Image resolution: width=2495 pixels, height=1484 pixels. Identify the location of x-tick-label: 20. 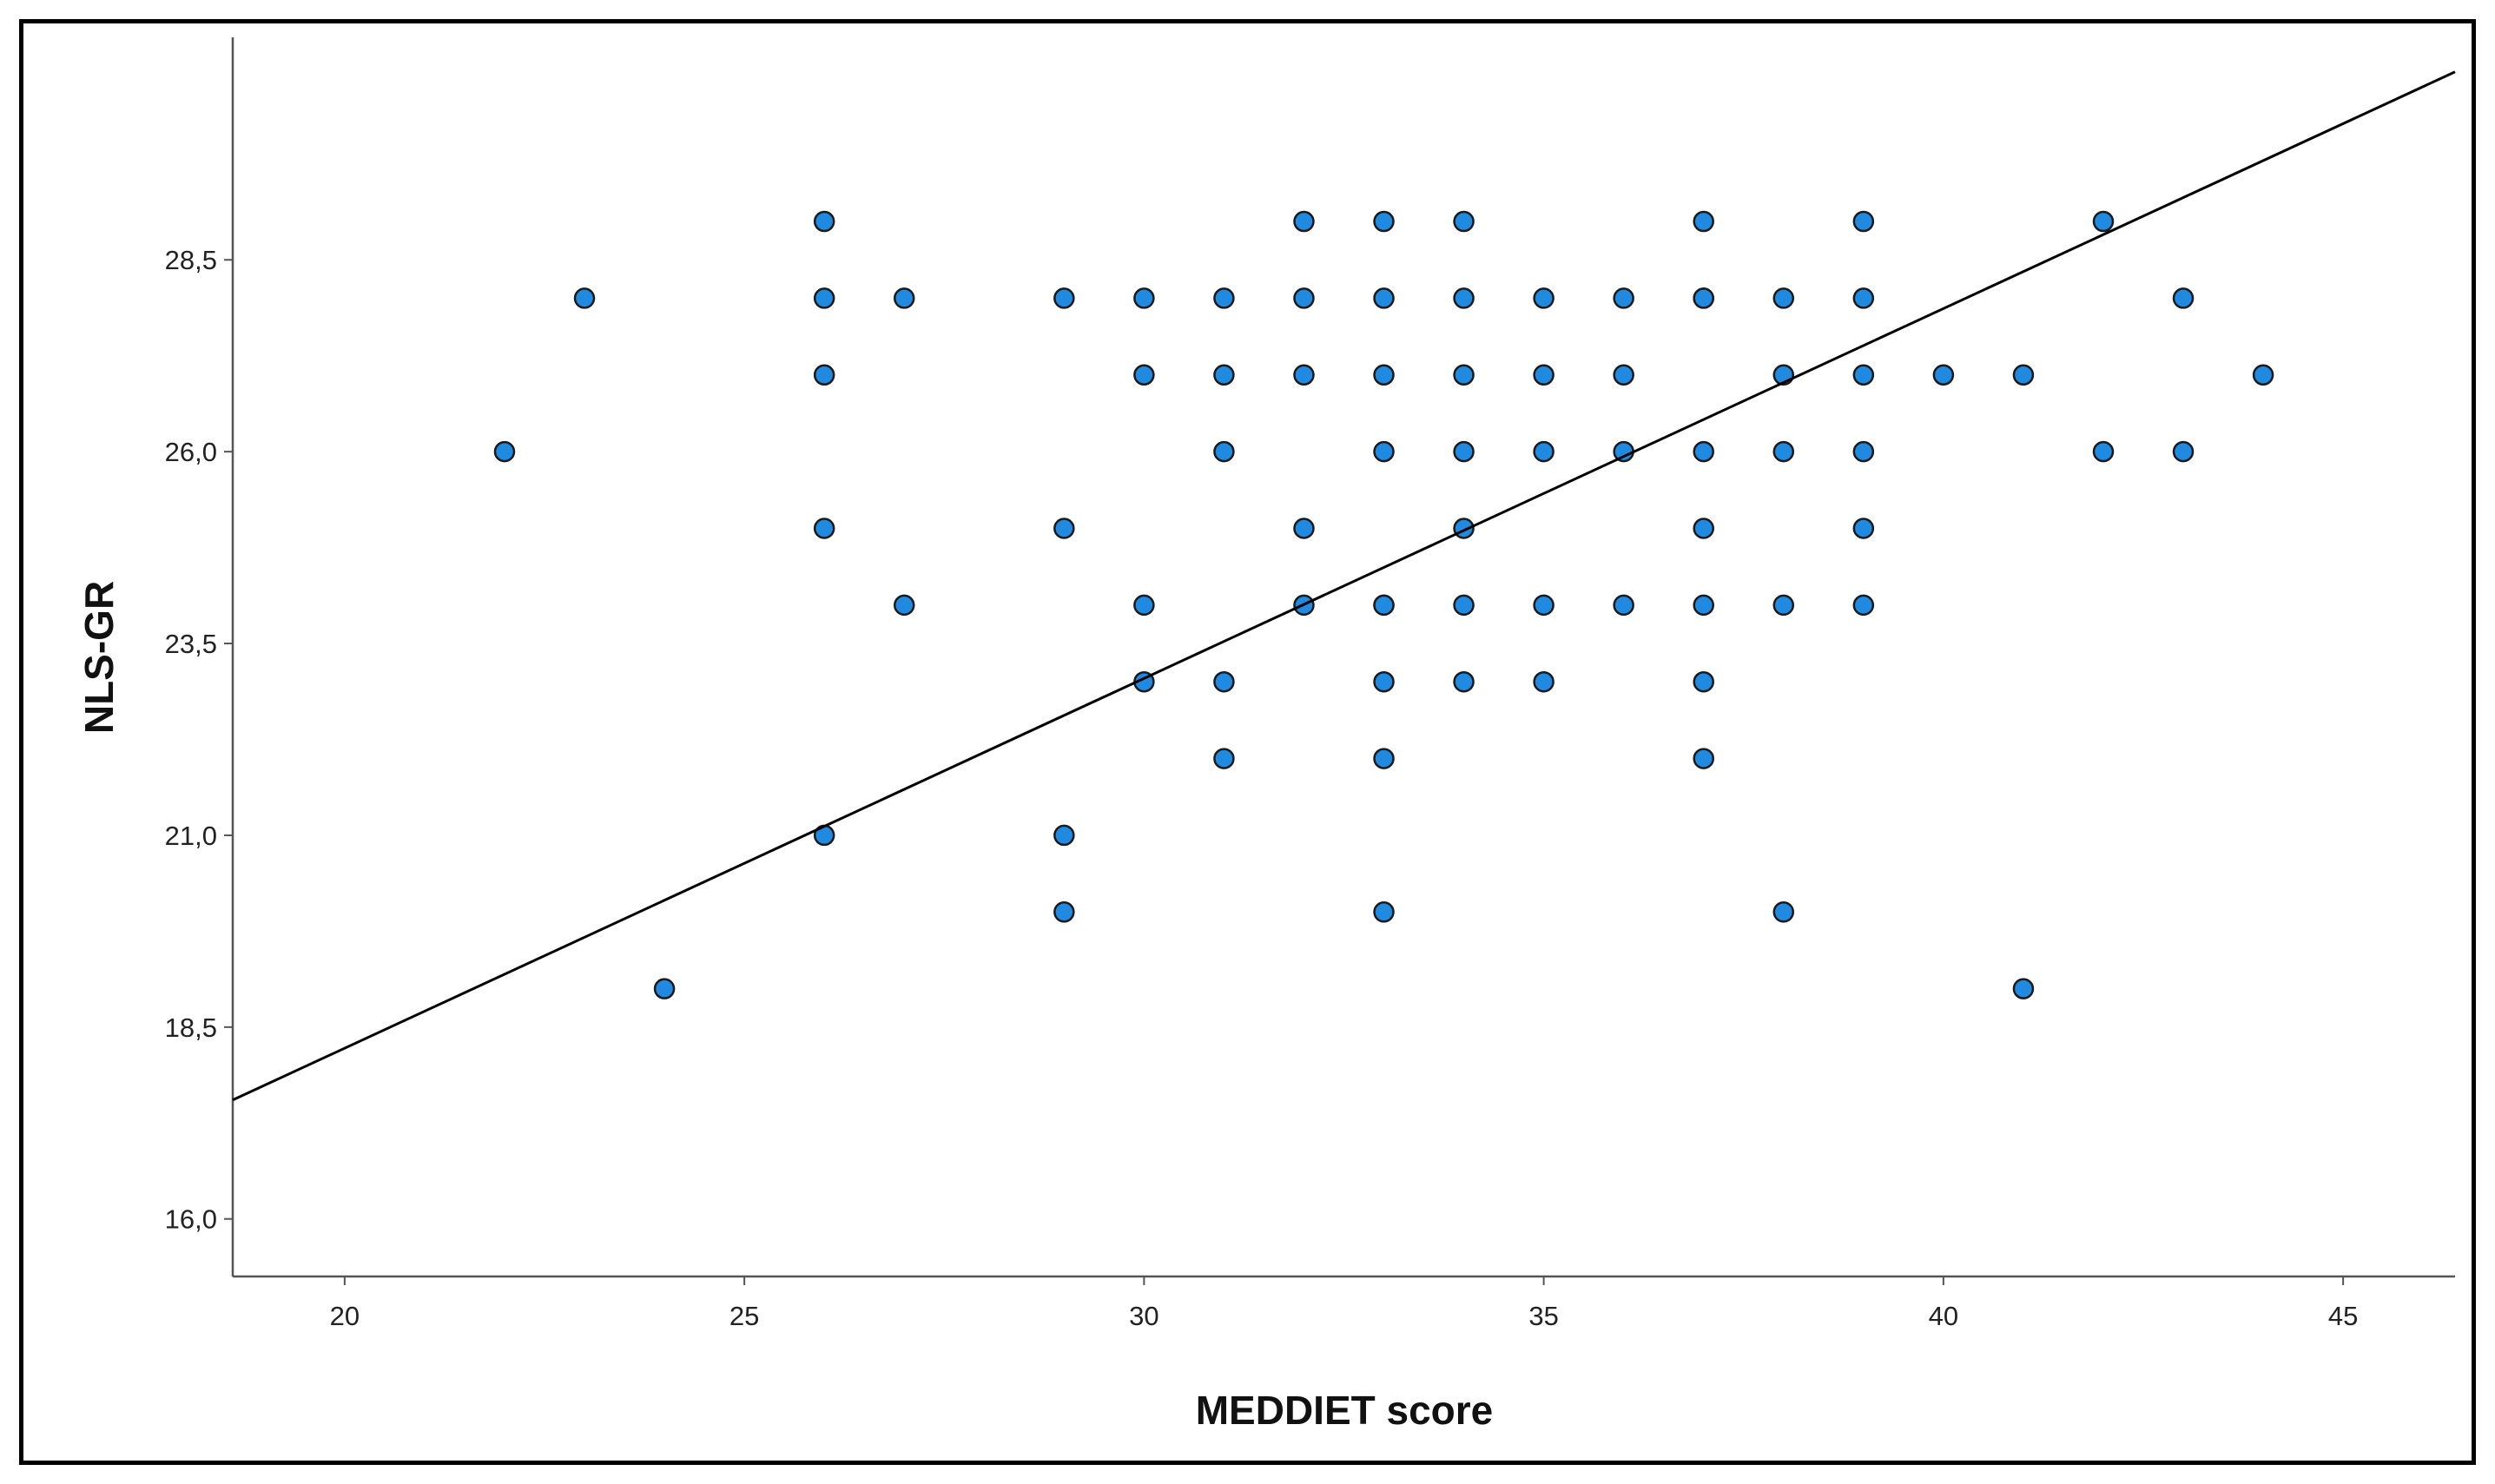
(345, 1316).